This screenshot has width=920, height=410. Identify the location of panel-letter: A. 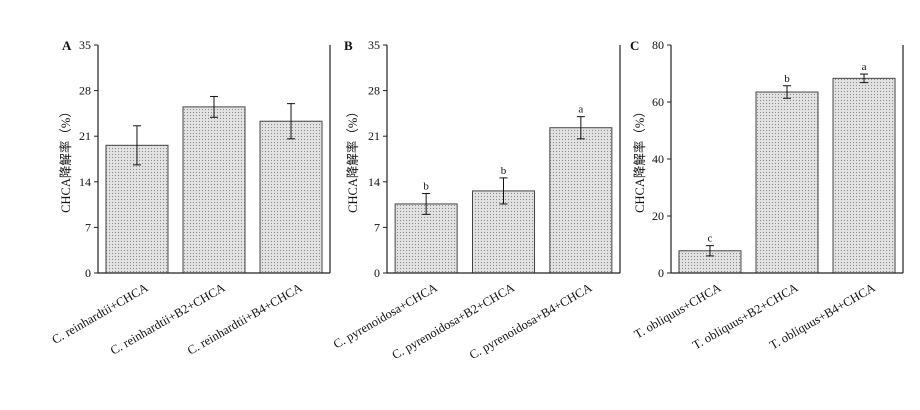
(67, 45).